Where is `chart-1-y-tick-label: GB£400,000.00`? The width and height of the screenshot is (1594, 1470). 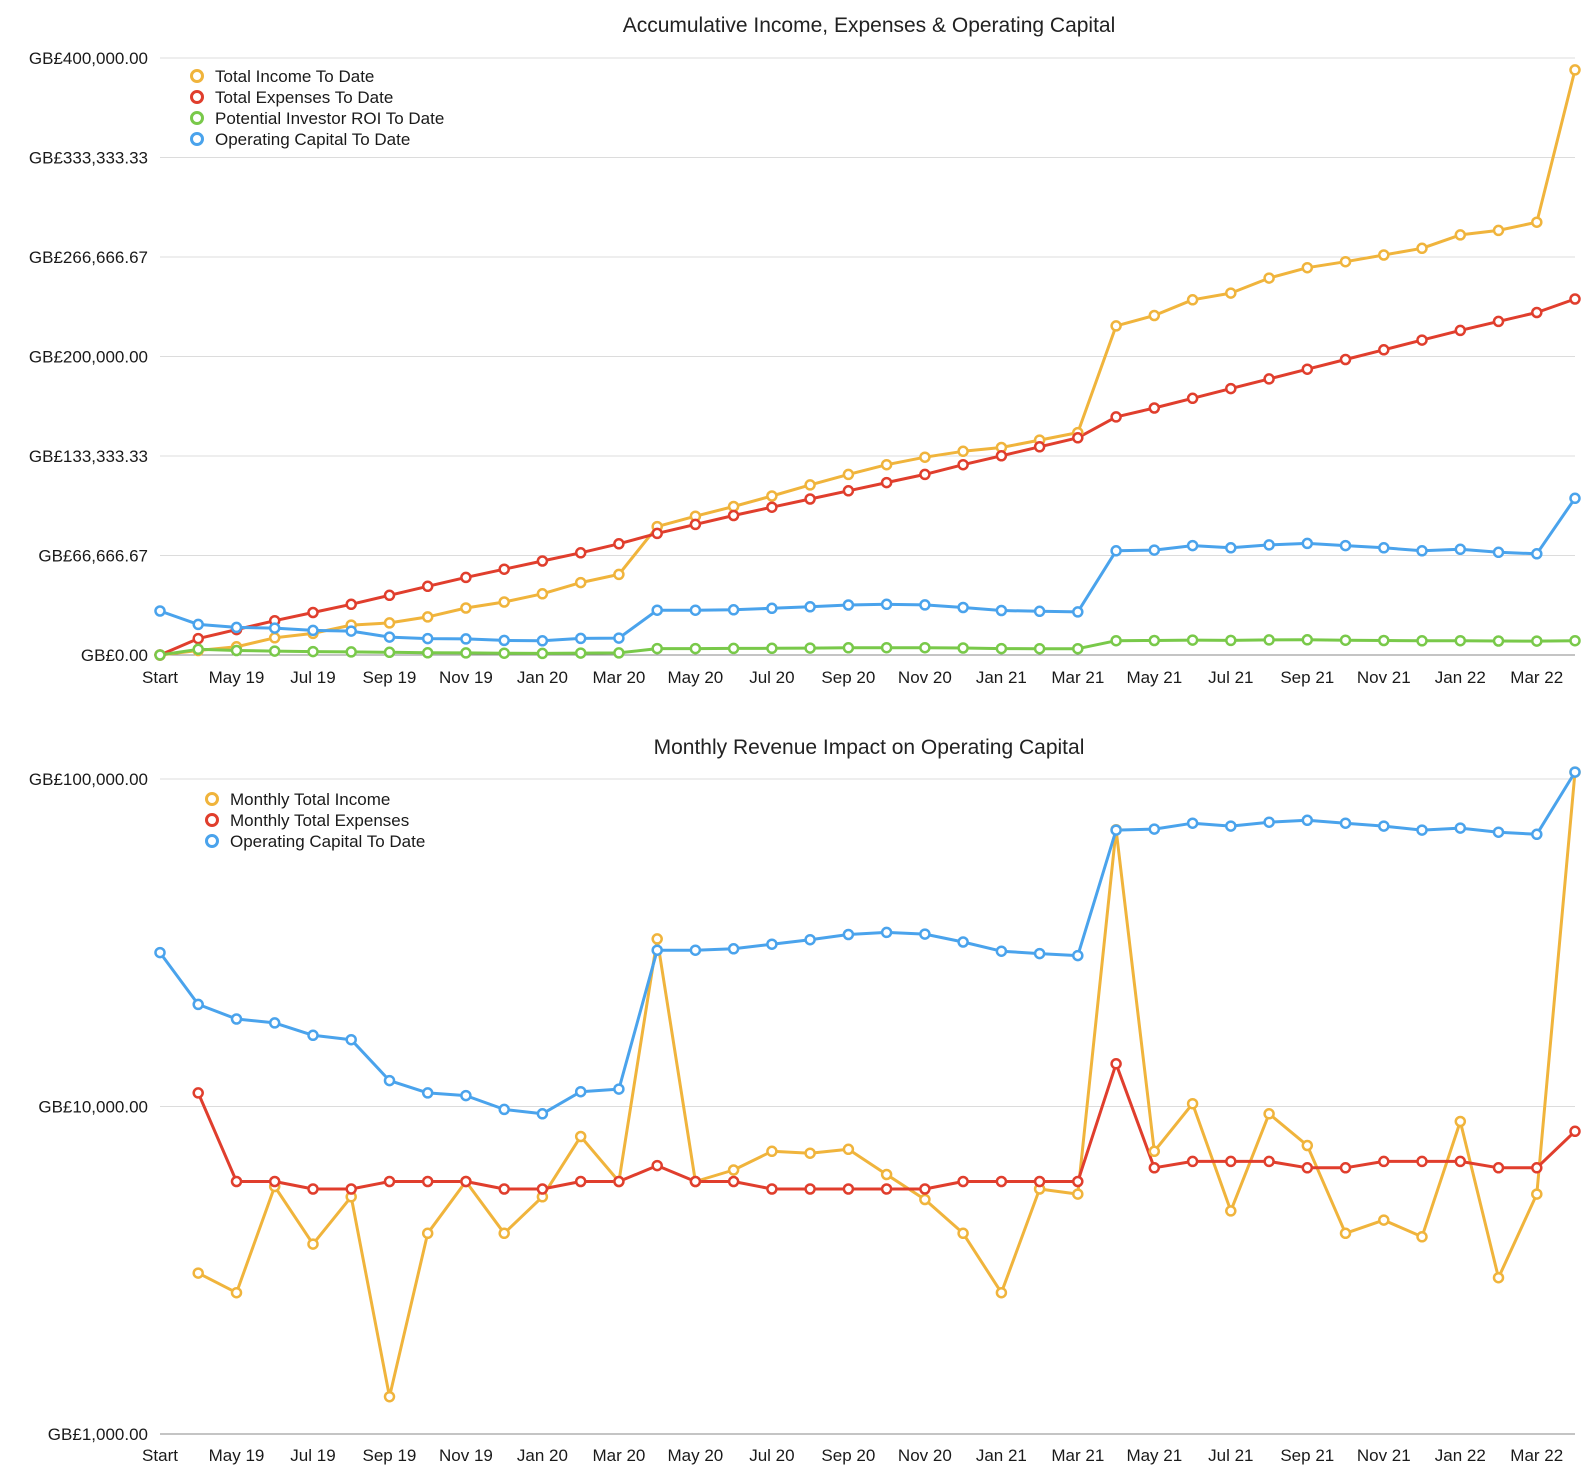
chart-1-y-tick-label: GB£400,000.00 is located at coordinates (88, 58).